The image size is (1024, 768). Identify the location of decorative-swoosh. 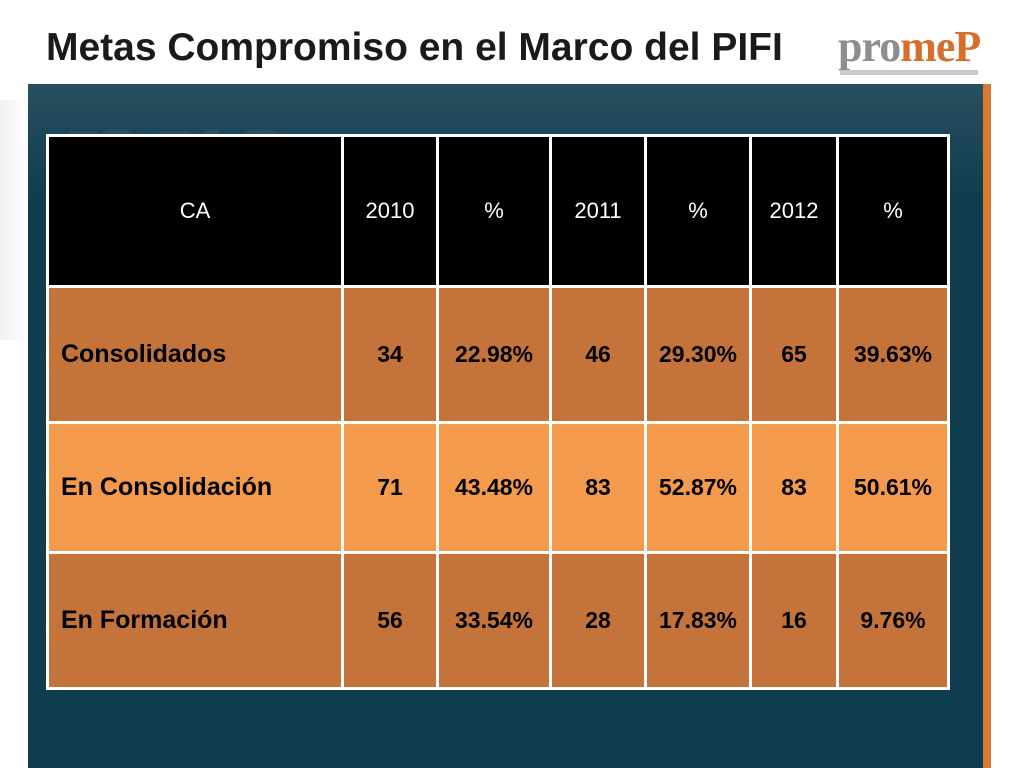
(14, 220).